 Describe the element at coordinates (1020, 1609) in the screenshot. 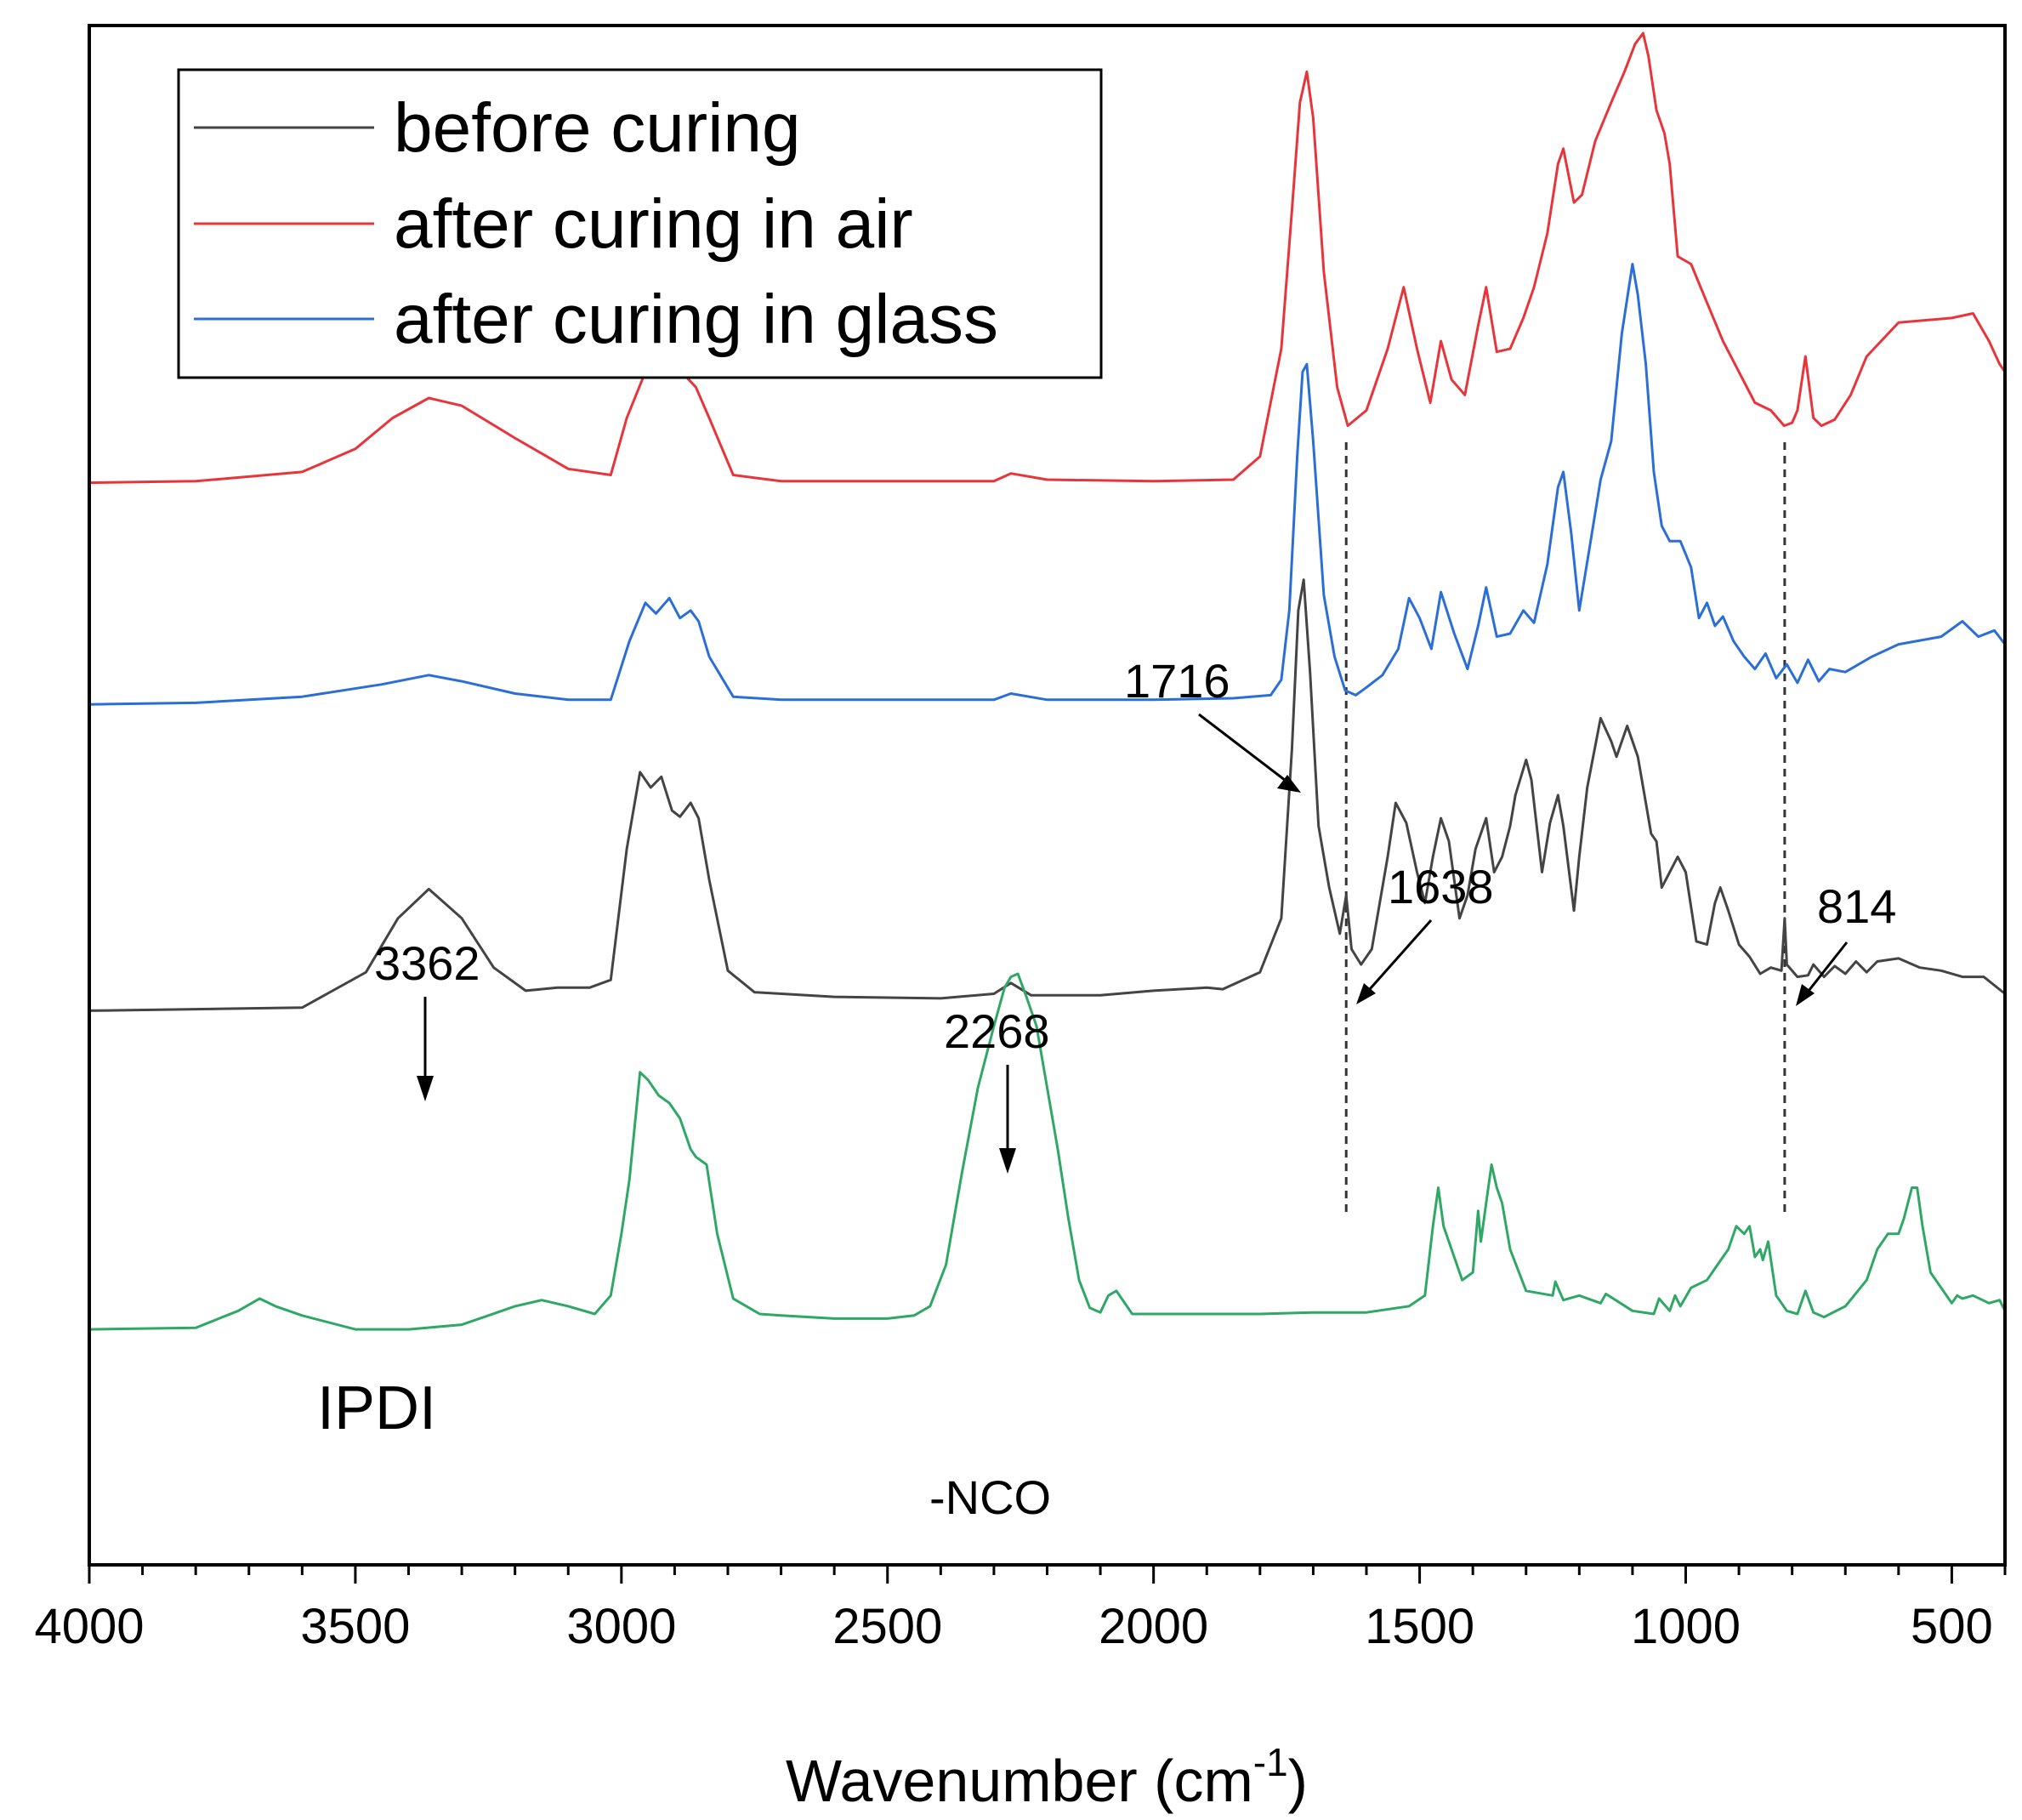

I see `x-axis: 4000 3500 3000 2500 2000 1500 1000 500` at that location.